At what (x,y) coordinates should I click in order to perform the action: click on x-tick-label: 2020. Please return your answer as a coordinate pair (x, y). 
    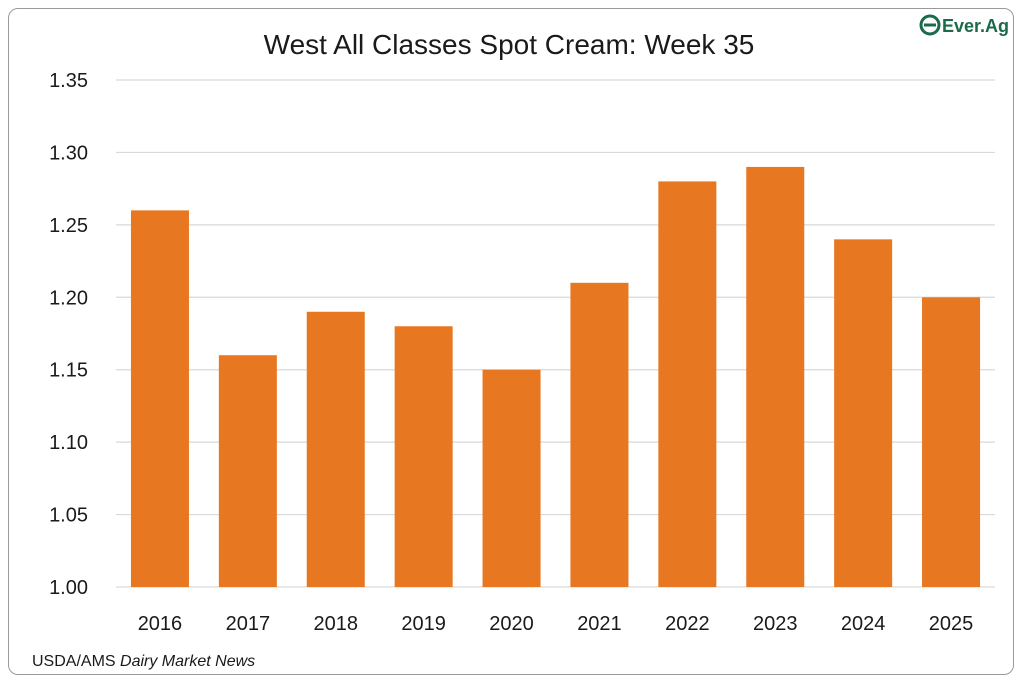
    Looking at the image, I should click on (511, 624).